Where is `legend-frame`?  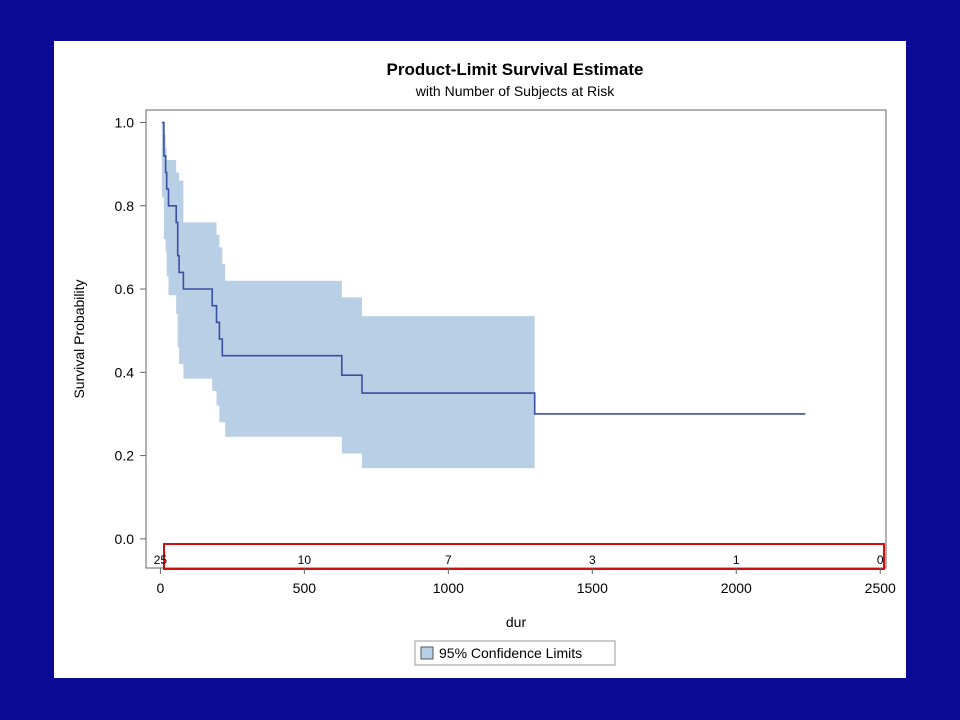 legend-frame is located at coordinates (515, 653).